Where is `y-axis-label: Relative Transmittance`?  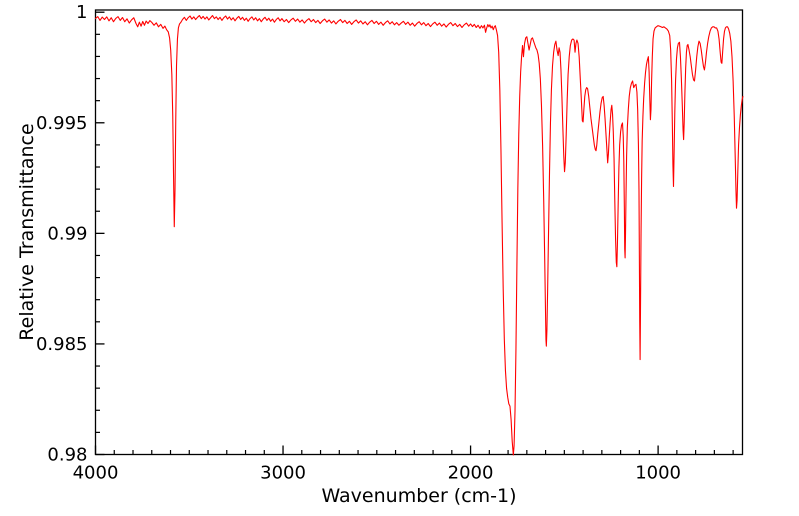
y-axis-label: Relative Transmittance is located at coordinates (27, 232).